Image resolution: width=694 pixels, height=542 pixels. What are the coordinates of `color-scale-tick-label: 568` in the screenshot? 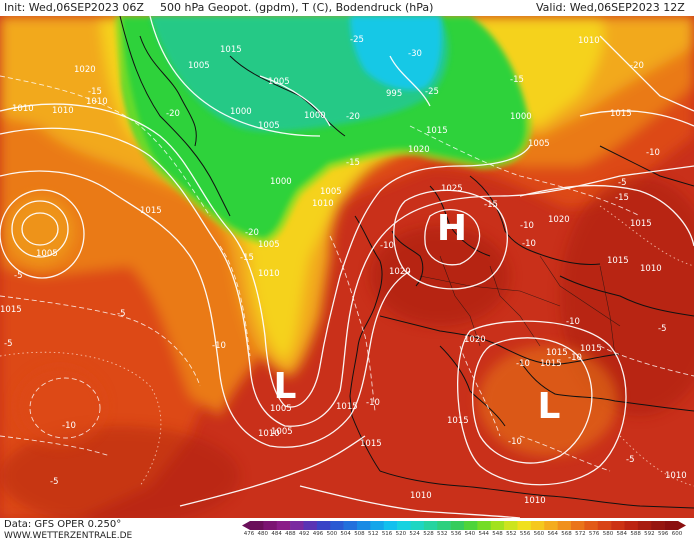 It's located at (566, 534).